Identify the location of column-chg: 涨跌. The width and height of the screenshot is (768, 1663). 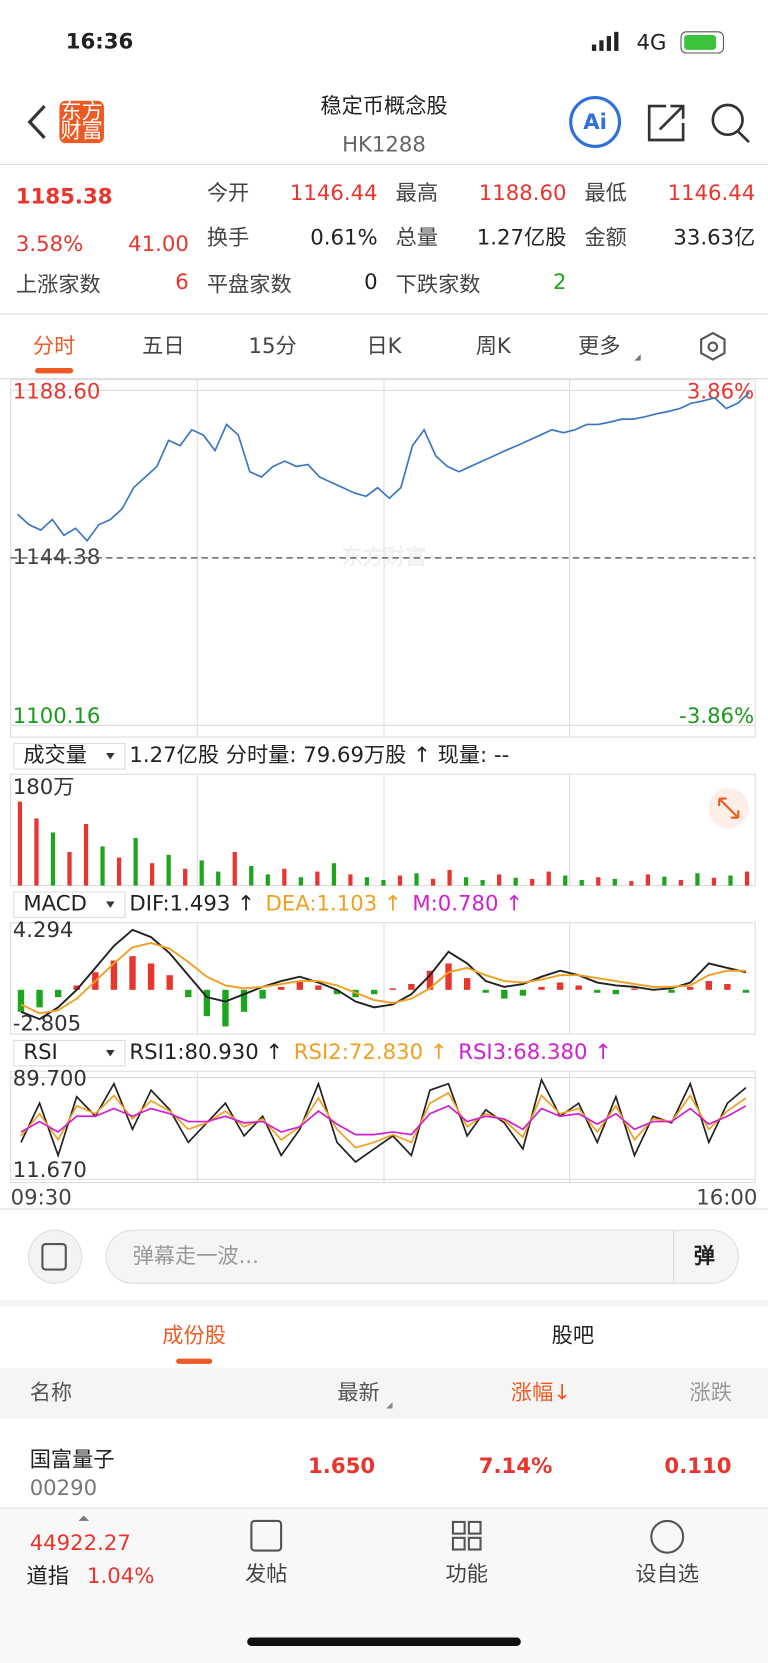
(711, 1393).